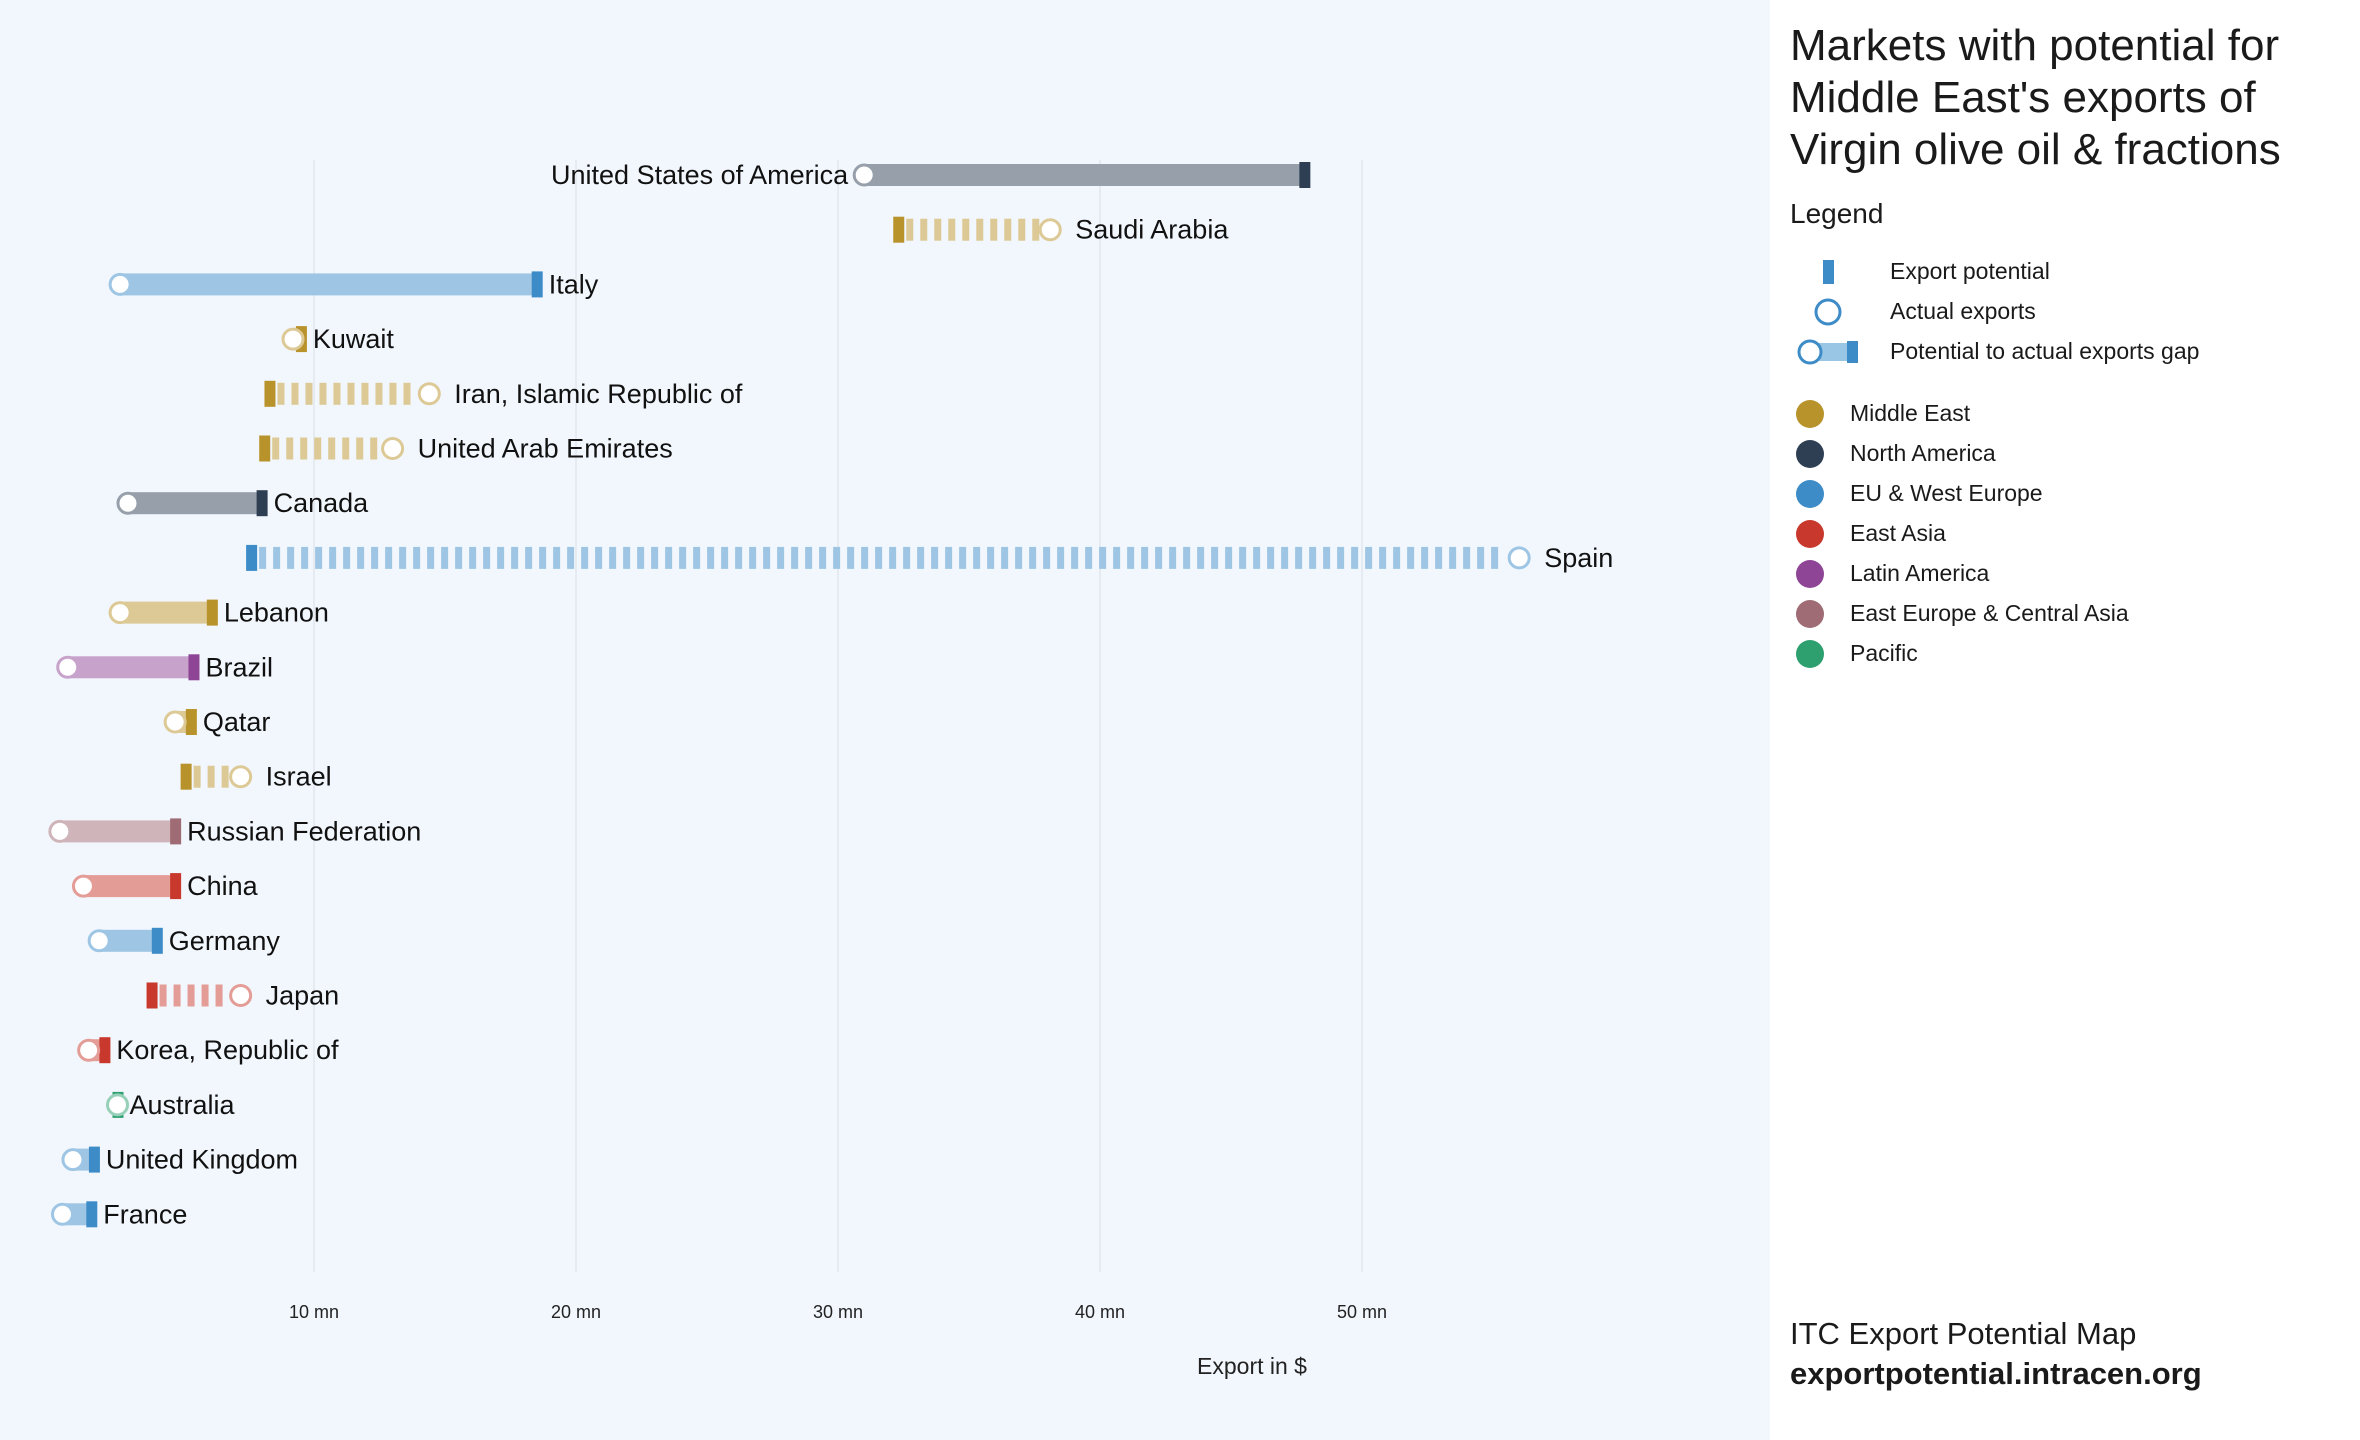 This screenshot has width=2360, height=1440. I want to click on region-legend-item: EU & West Europe, so click(2070, 494).